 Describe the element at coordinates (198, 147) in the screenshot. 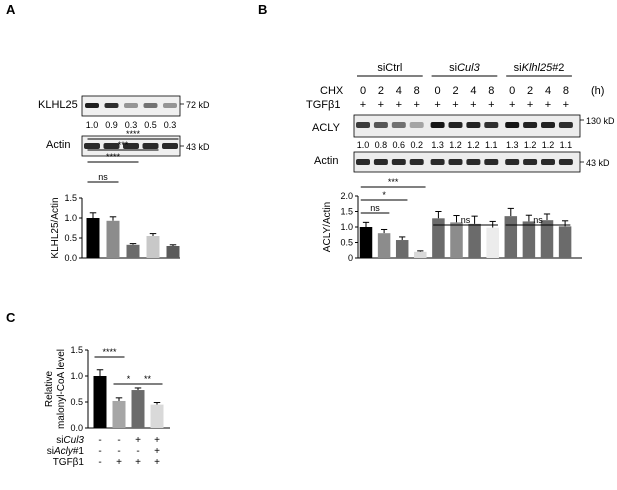

I see `panel-a-marker-bottom: 43 kD` at that location.